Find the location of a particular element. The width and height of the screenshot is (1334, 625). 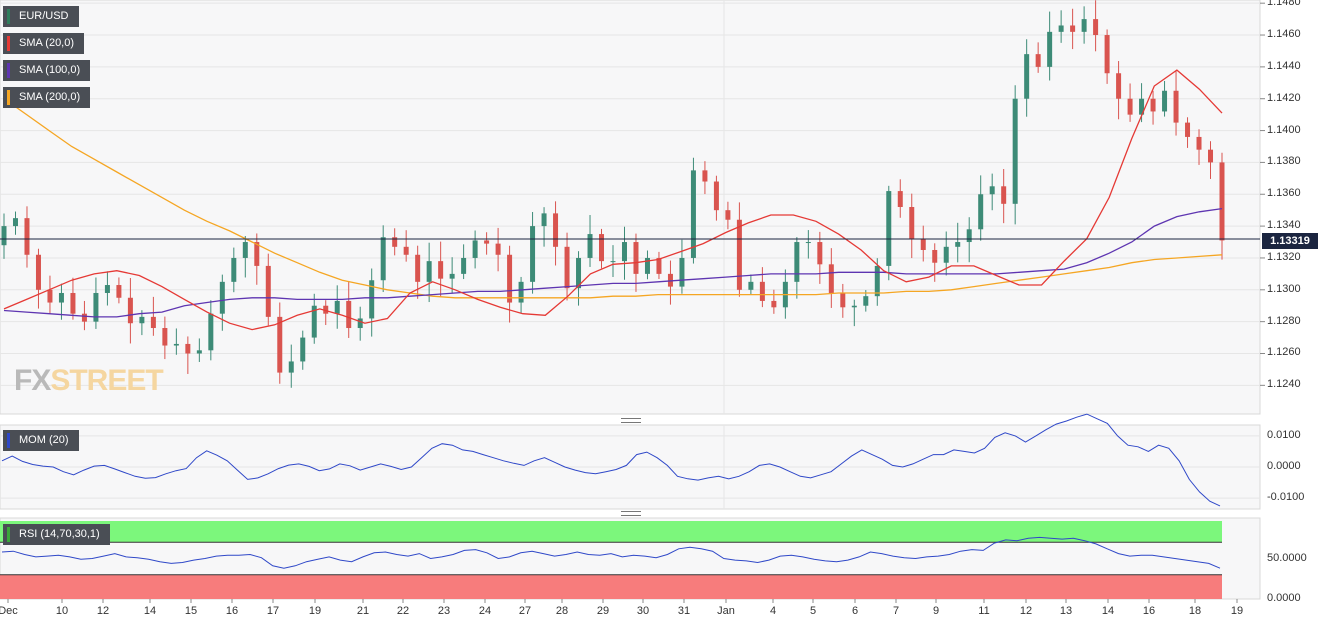

legend-eurusd: EUR/USD is located at coordinates (41, 16).